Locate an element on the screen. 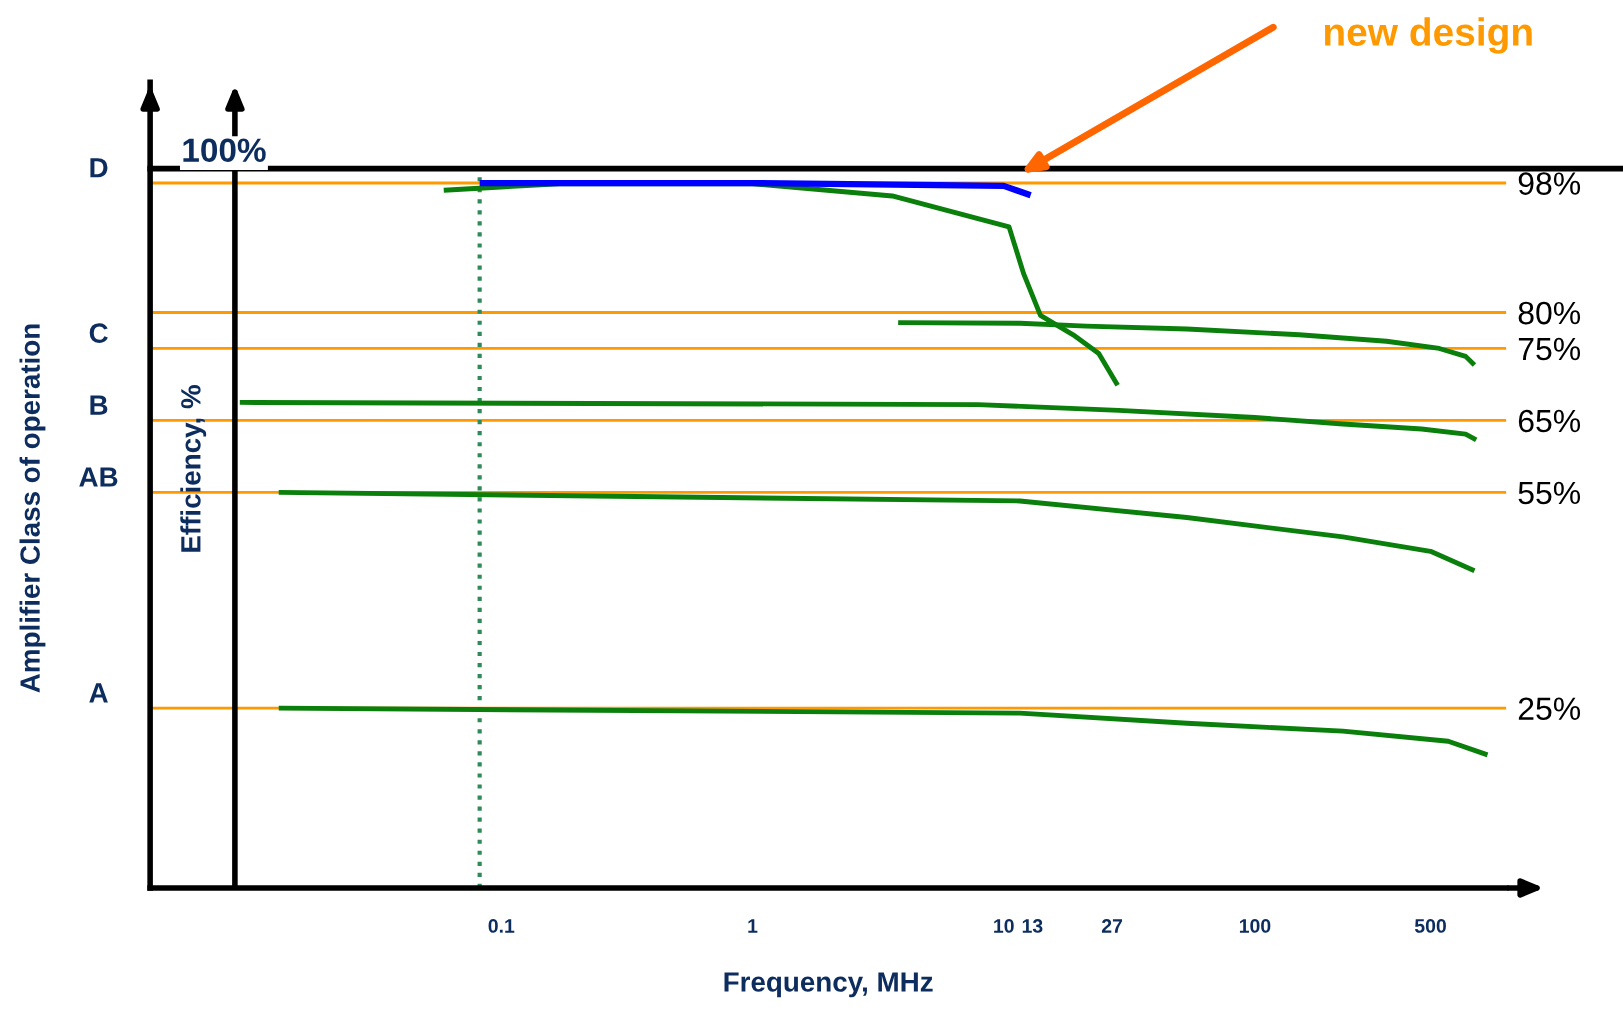  x-tick-label: 500 is located at coordinates (1430, 926).